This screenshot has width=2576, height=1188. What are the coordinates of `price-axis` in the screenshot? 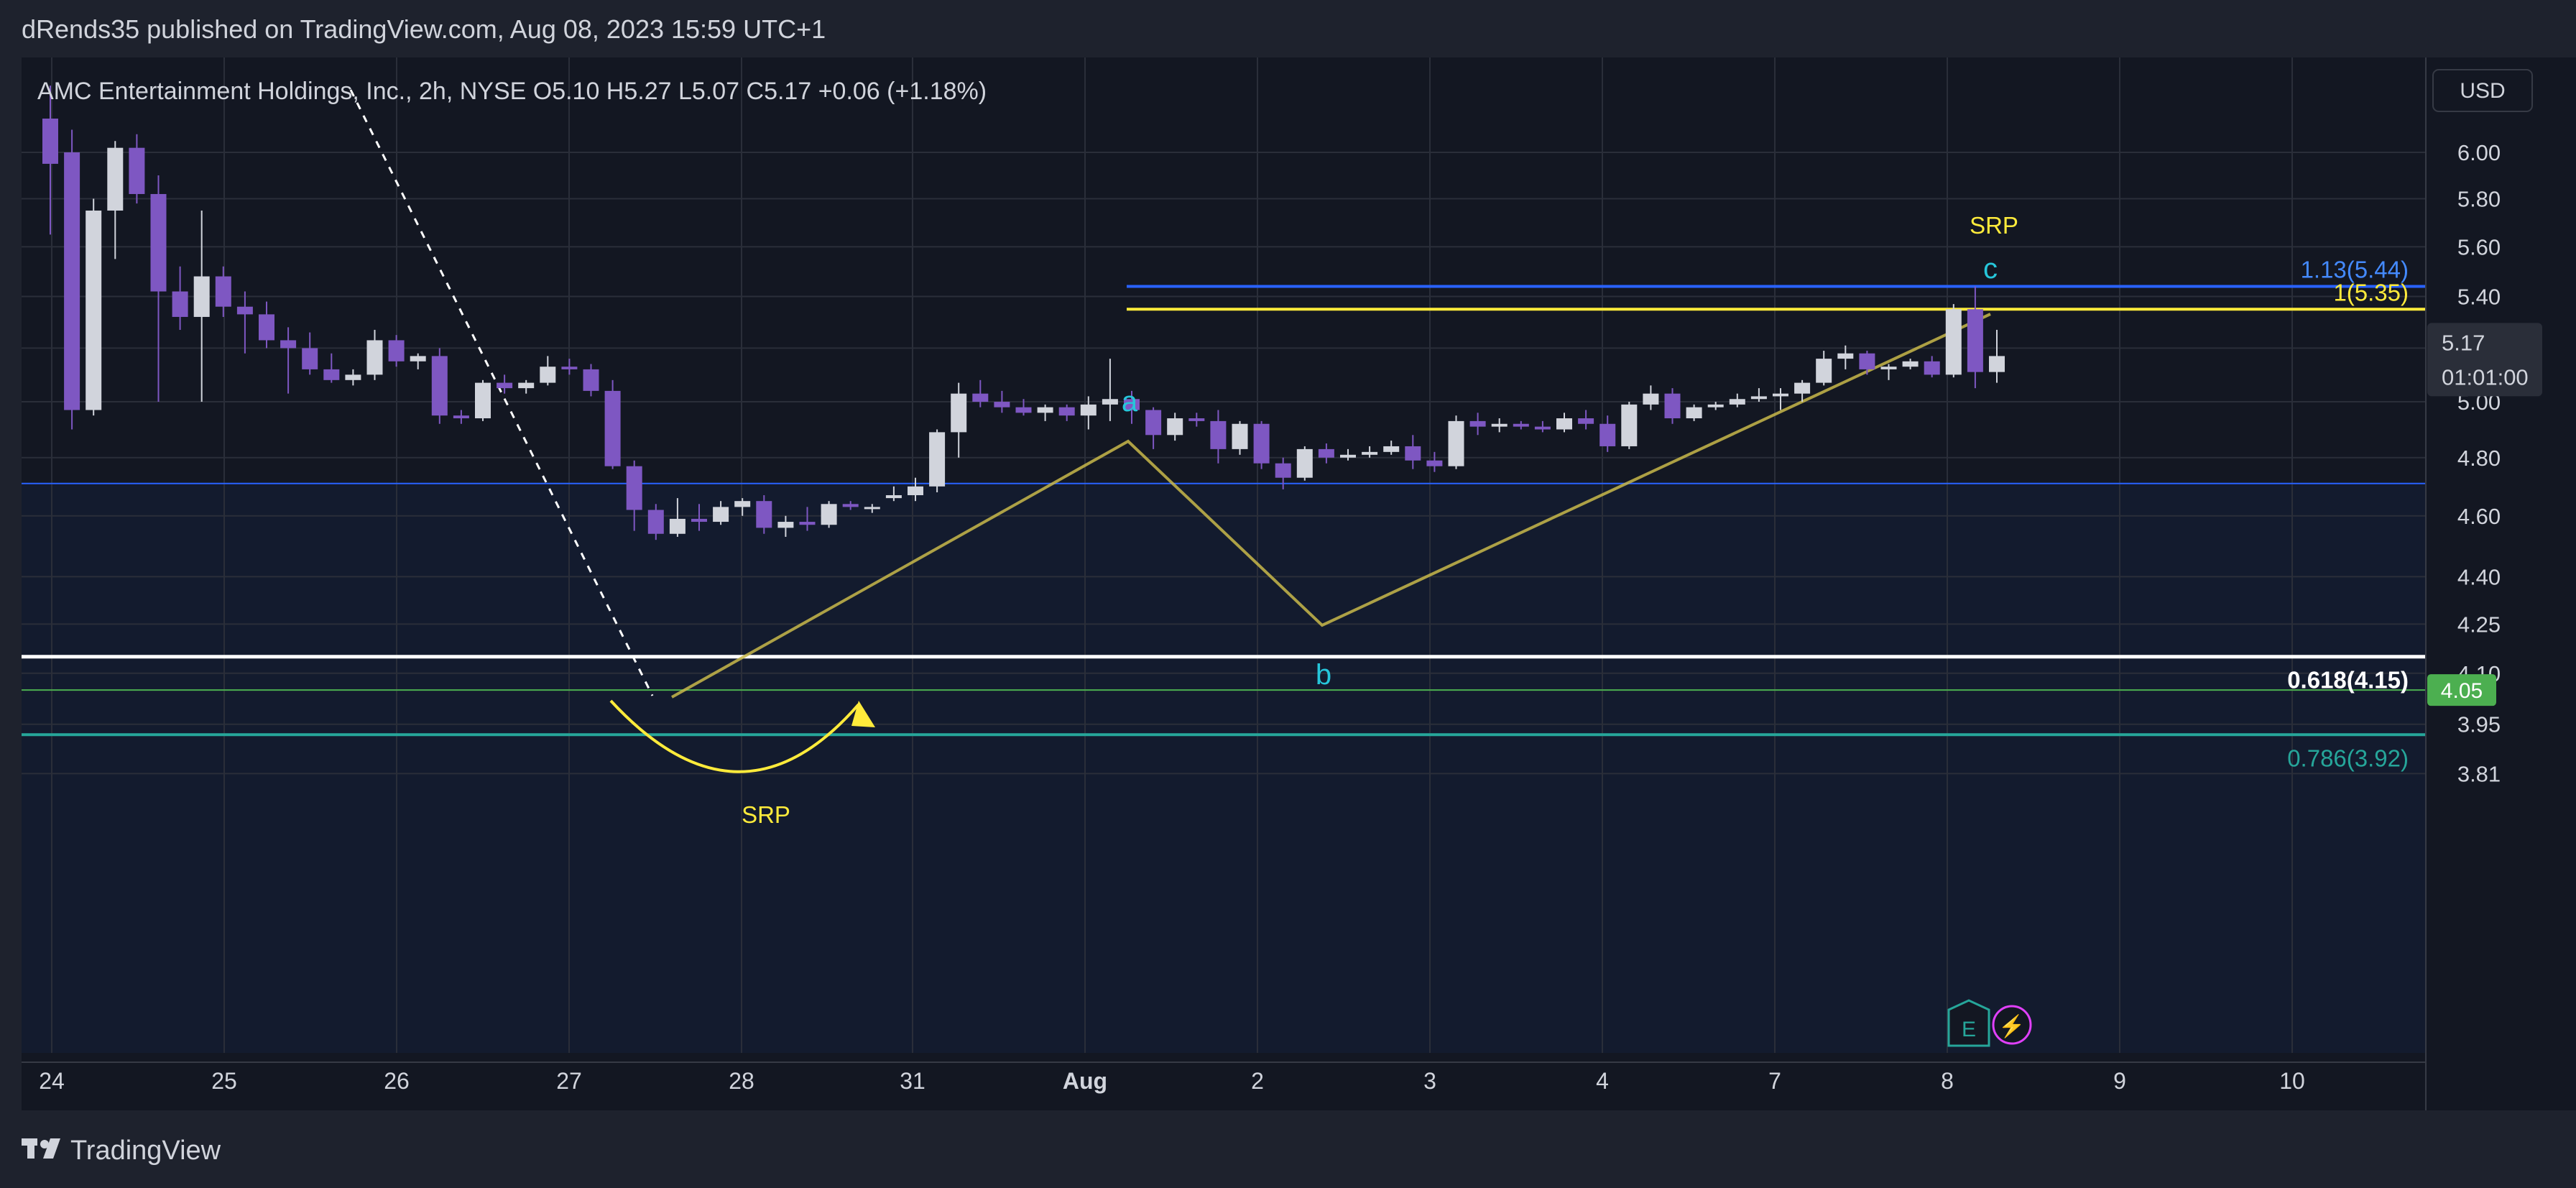 It's located at (2501, 583).